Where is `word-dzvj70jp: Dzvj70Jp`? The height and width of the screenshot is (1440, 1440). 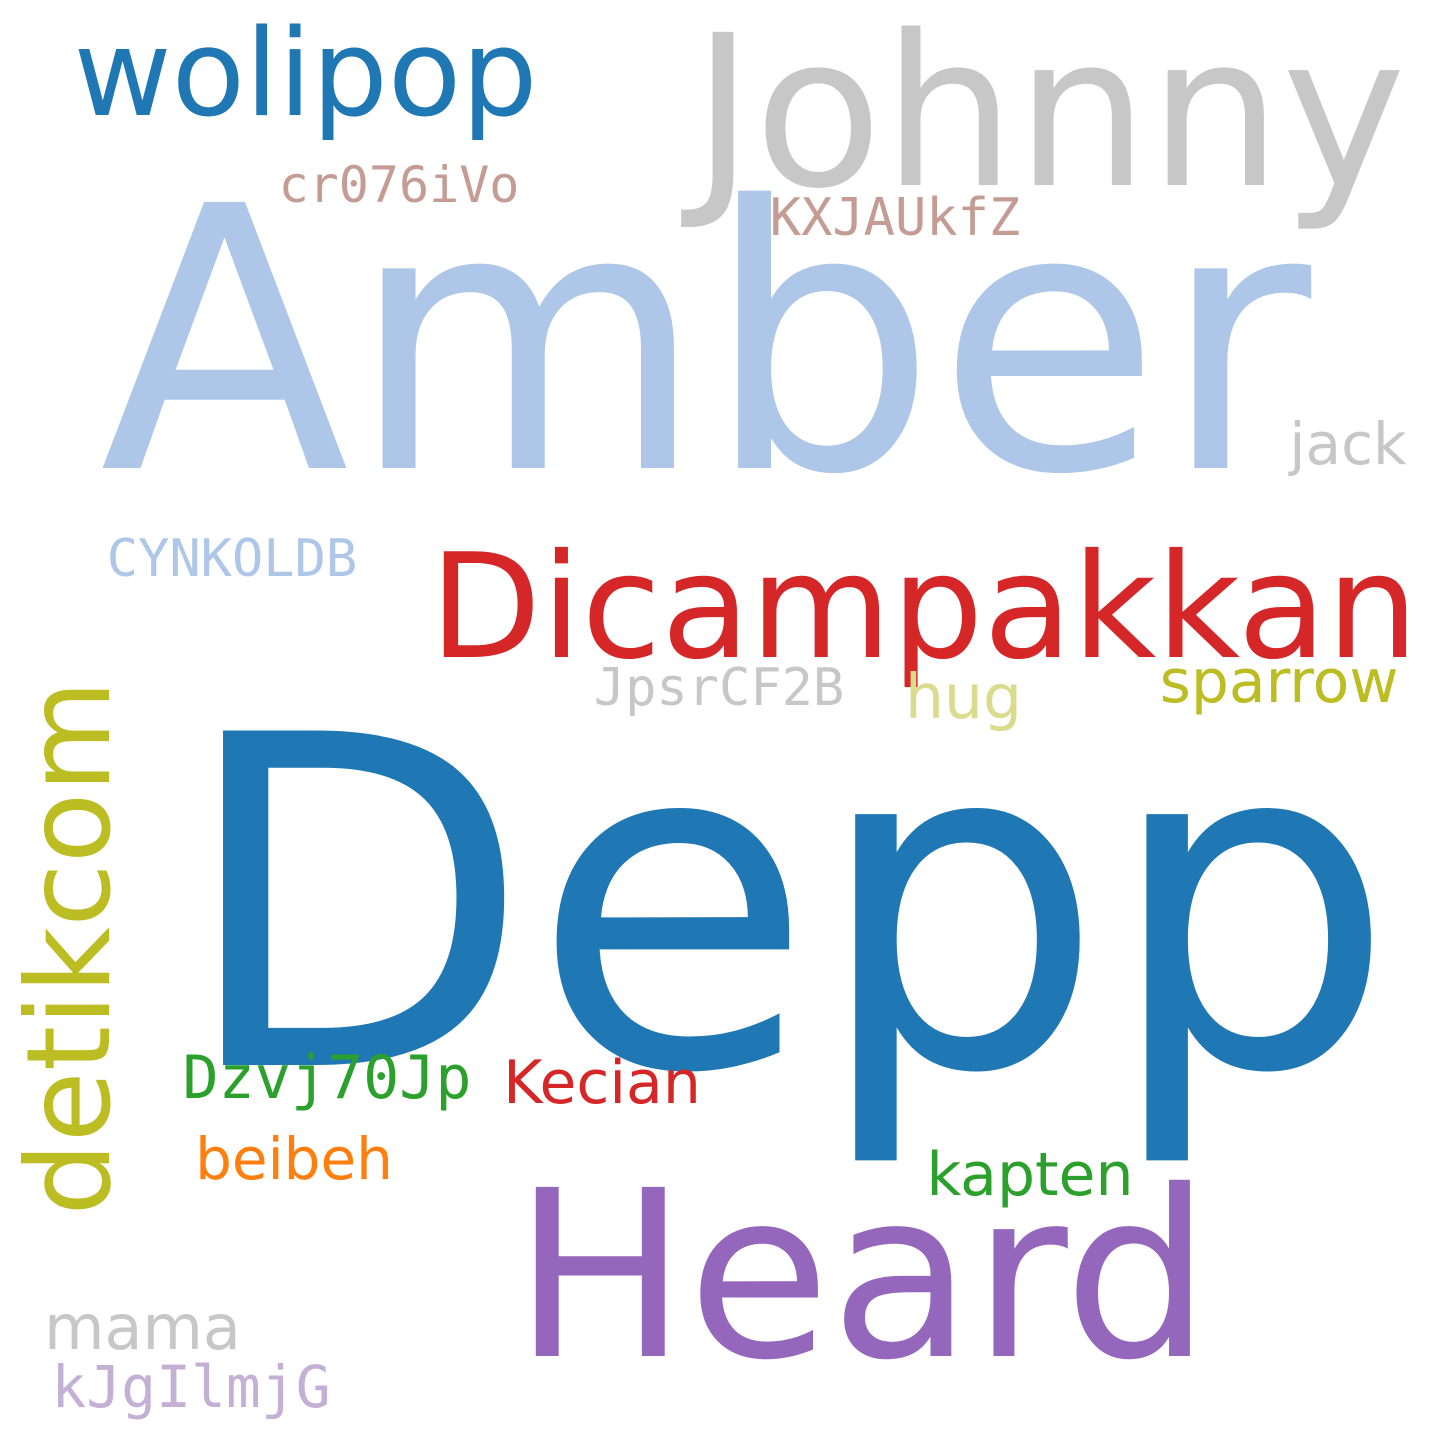 word-dzvj70jp: Dzvj70Jp is located at coordinates (327, 1078).